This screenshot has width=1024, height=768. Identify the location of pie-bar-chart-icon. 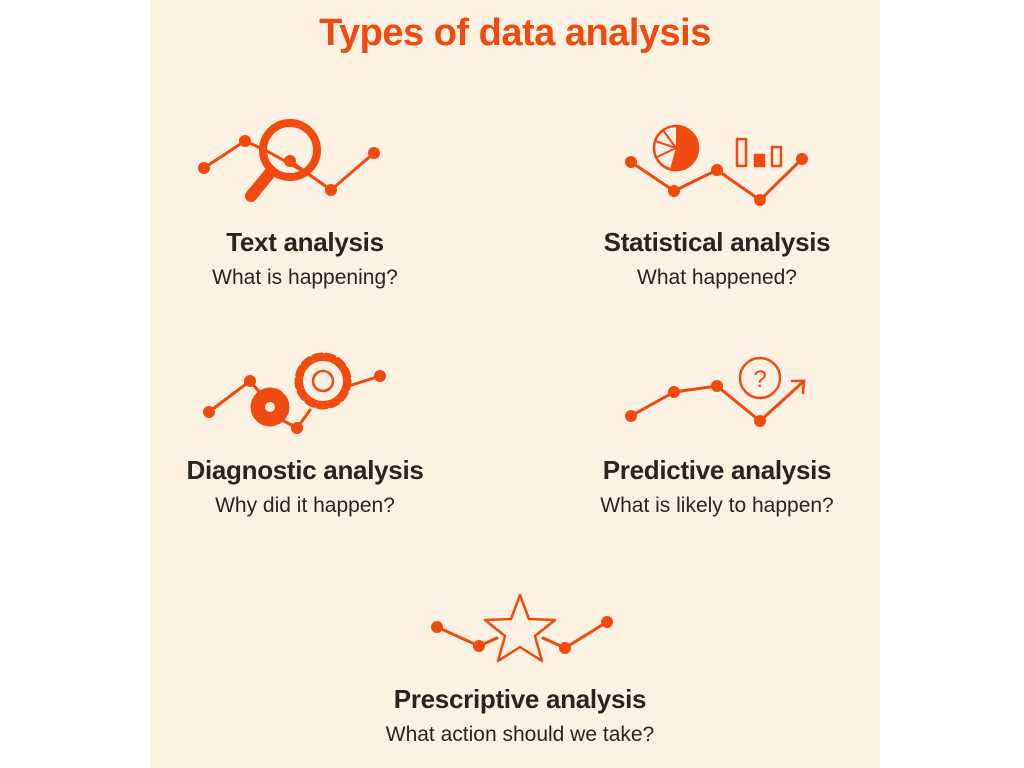
(716, 165).